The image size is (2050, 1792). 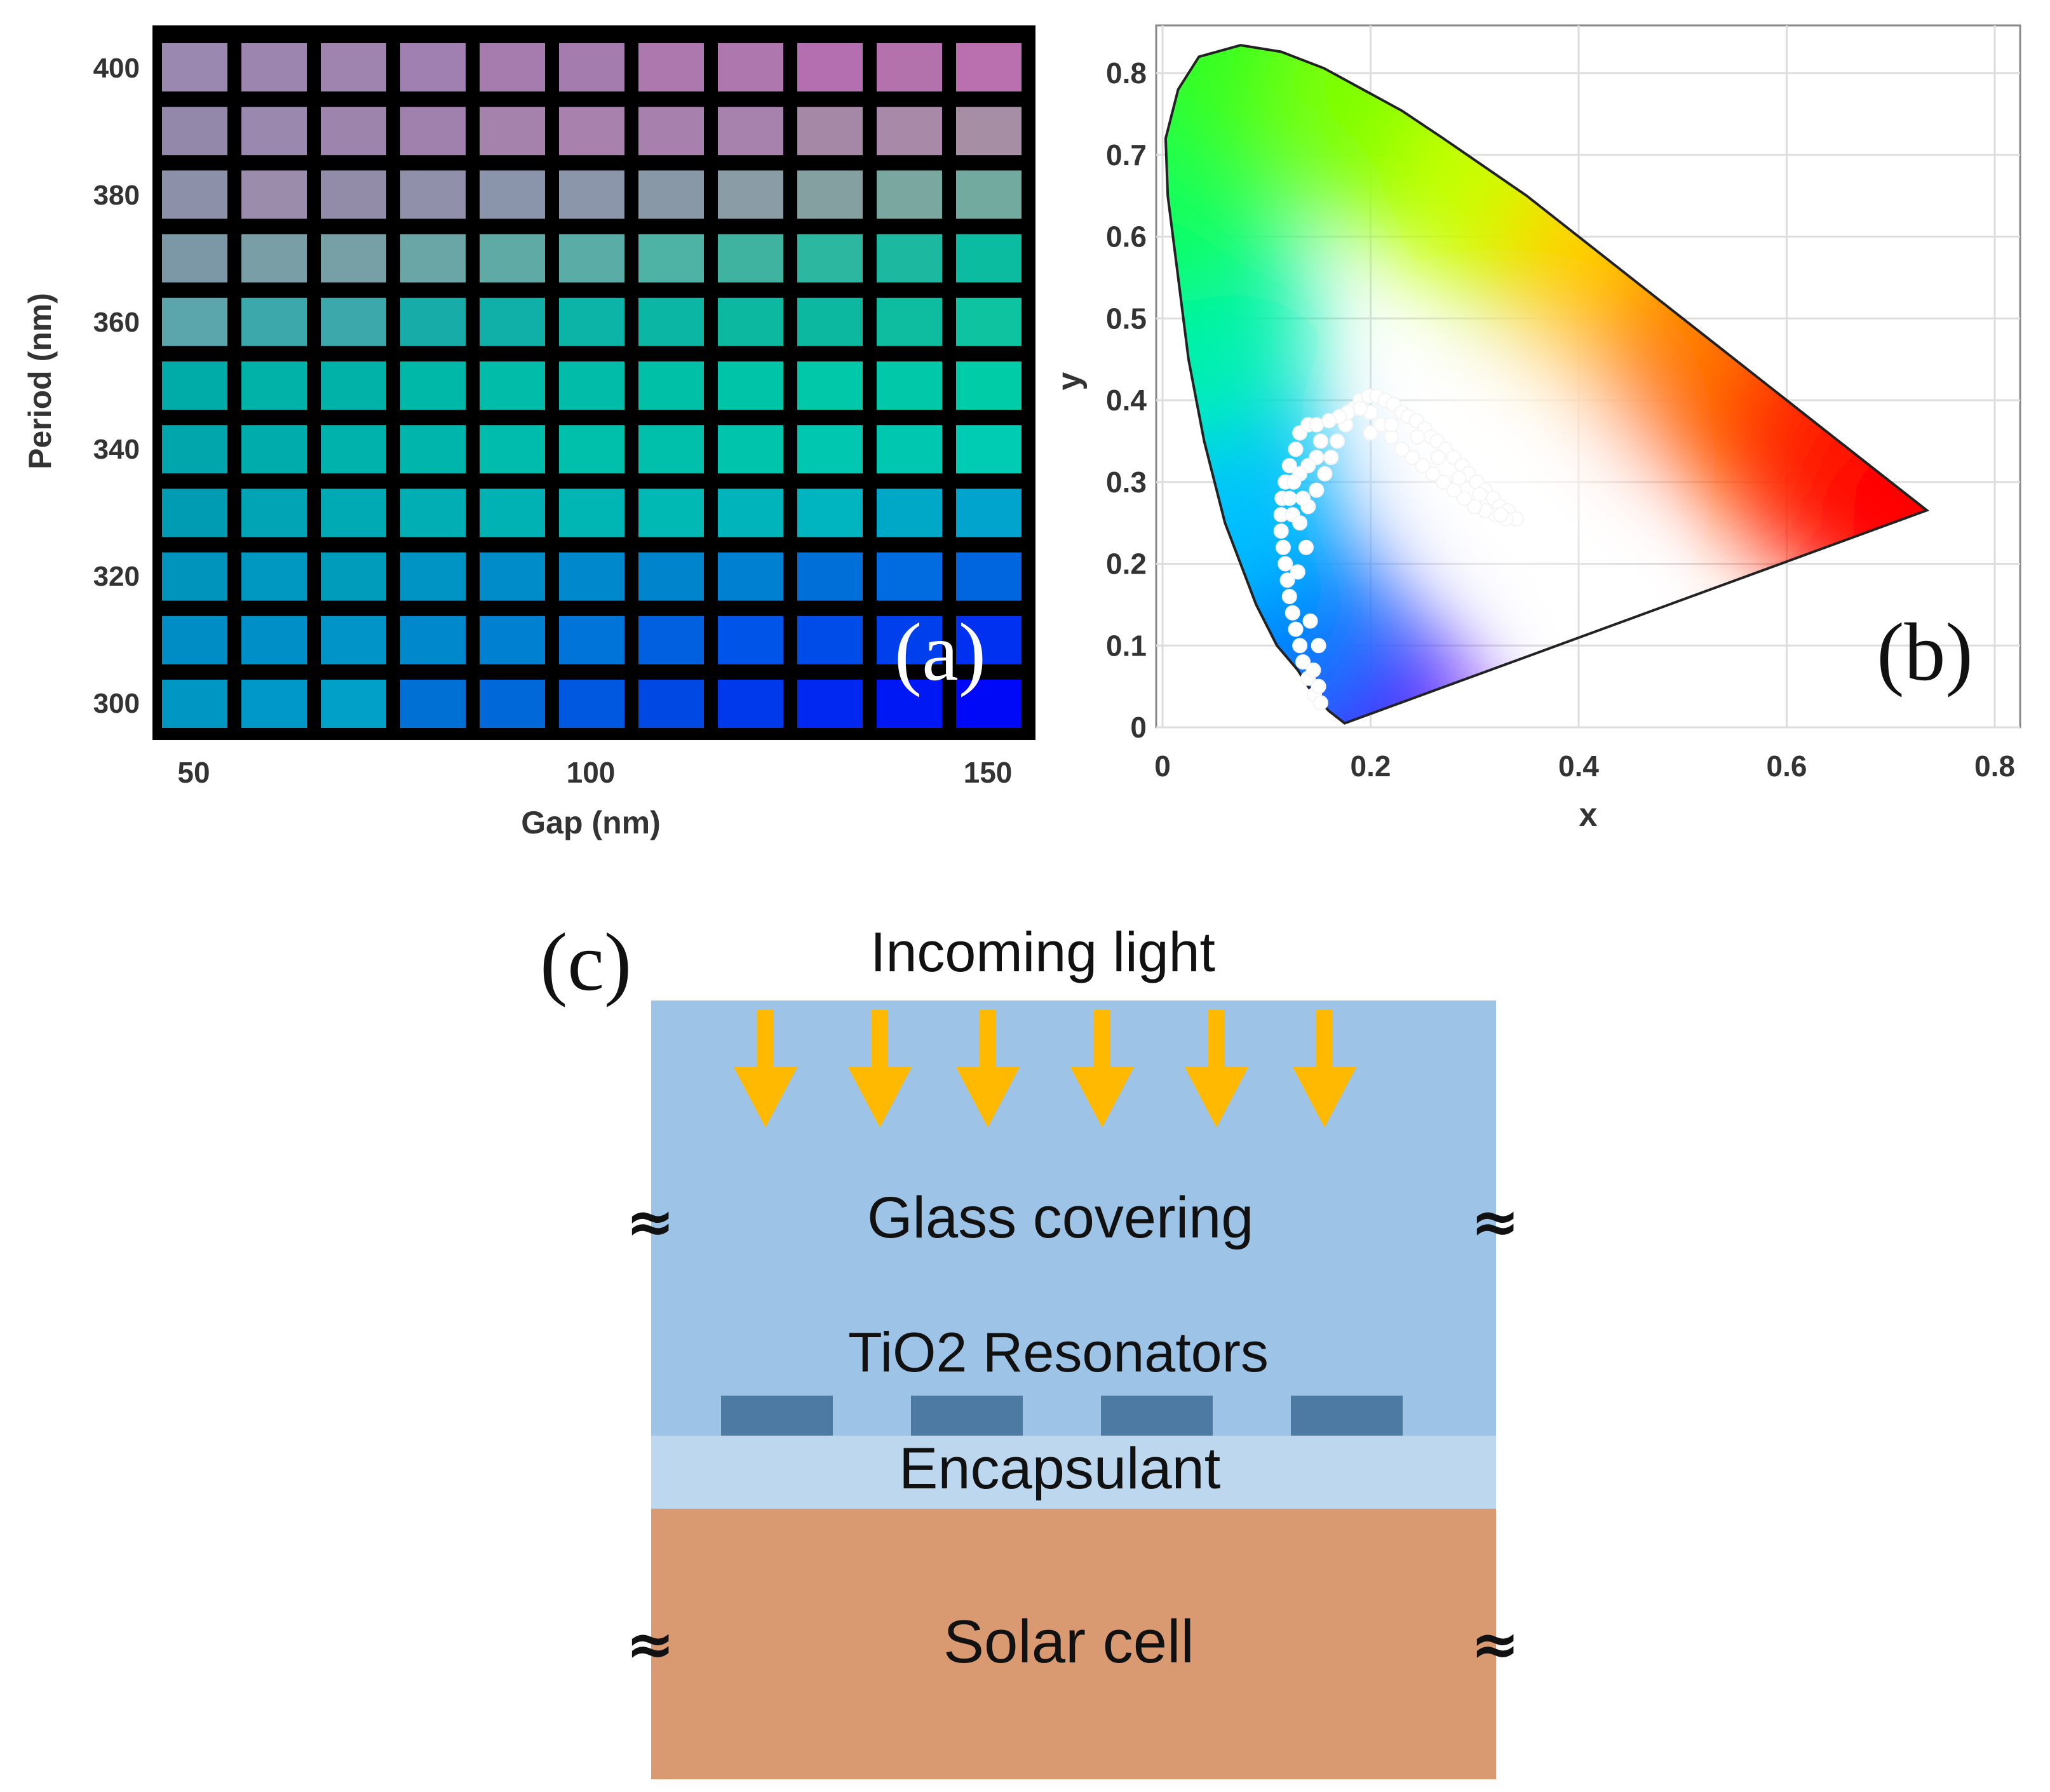 What do you see at coordinates (116, 576) in the screenshot?
I see `y-tick-label: 320` at bounding box center [116, 576].